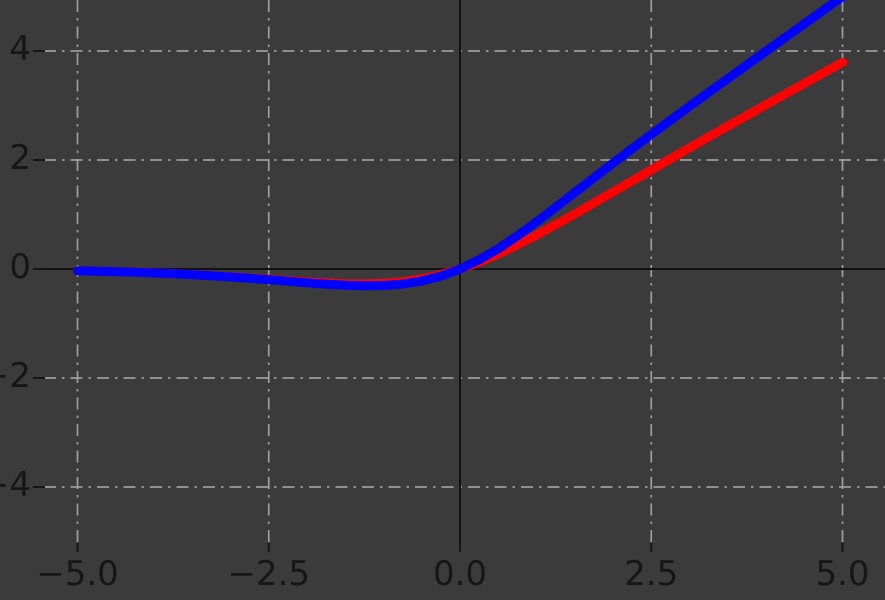 The width and height of the screenshot is (885, 600). What do you see at coordinates (20, 157) in the screenshot?
I see `y-tick-label: 2` at bounding box center [20, 157].